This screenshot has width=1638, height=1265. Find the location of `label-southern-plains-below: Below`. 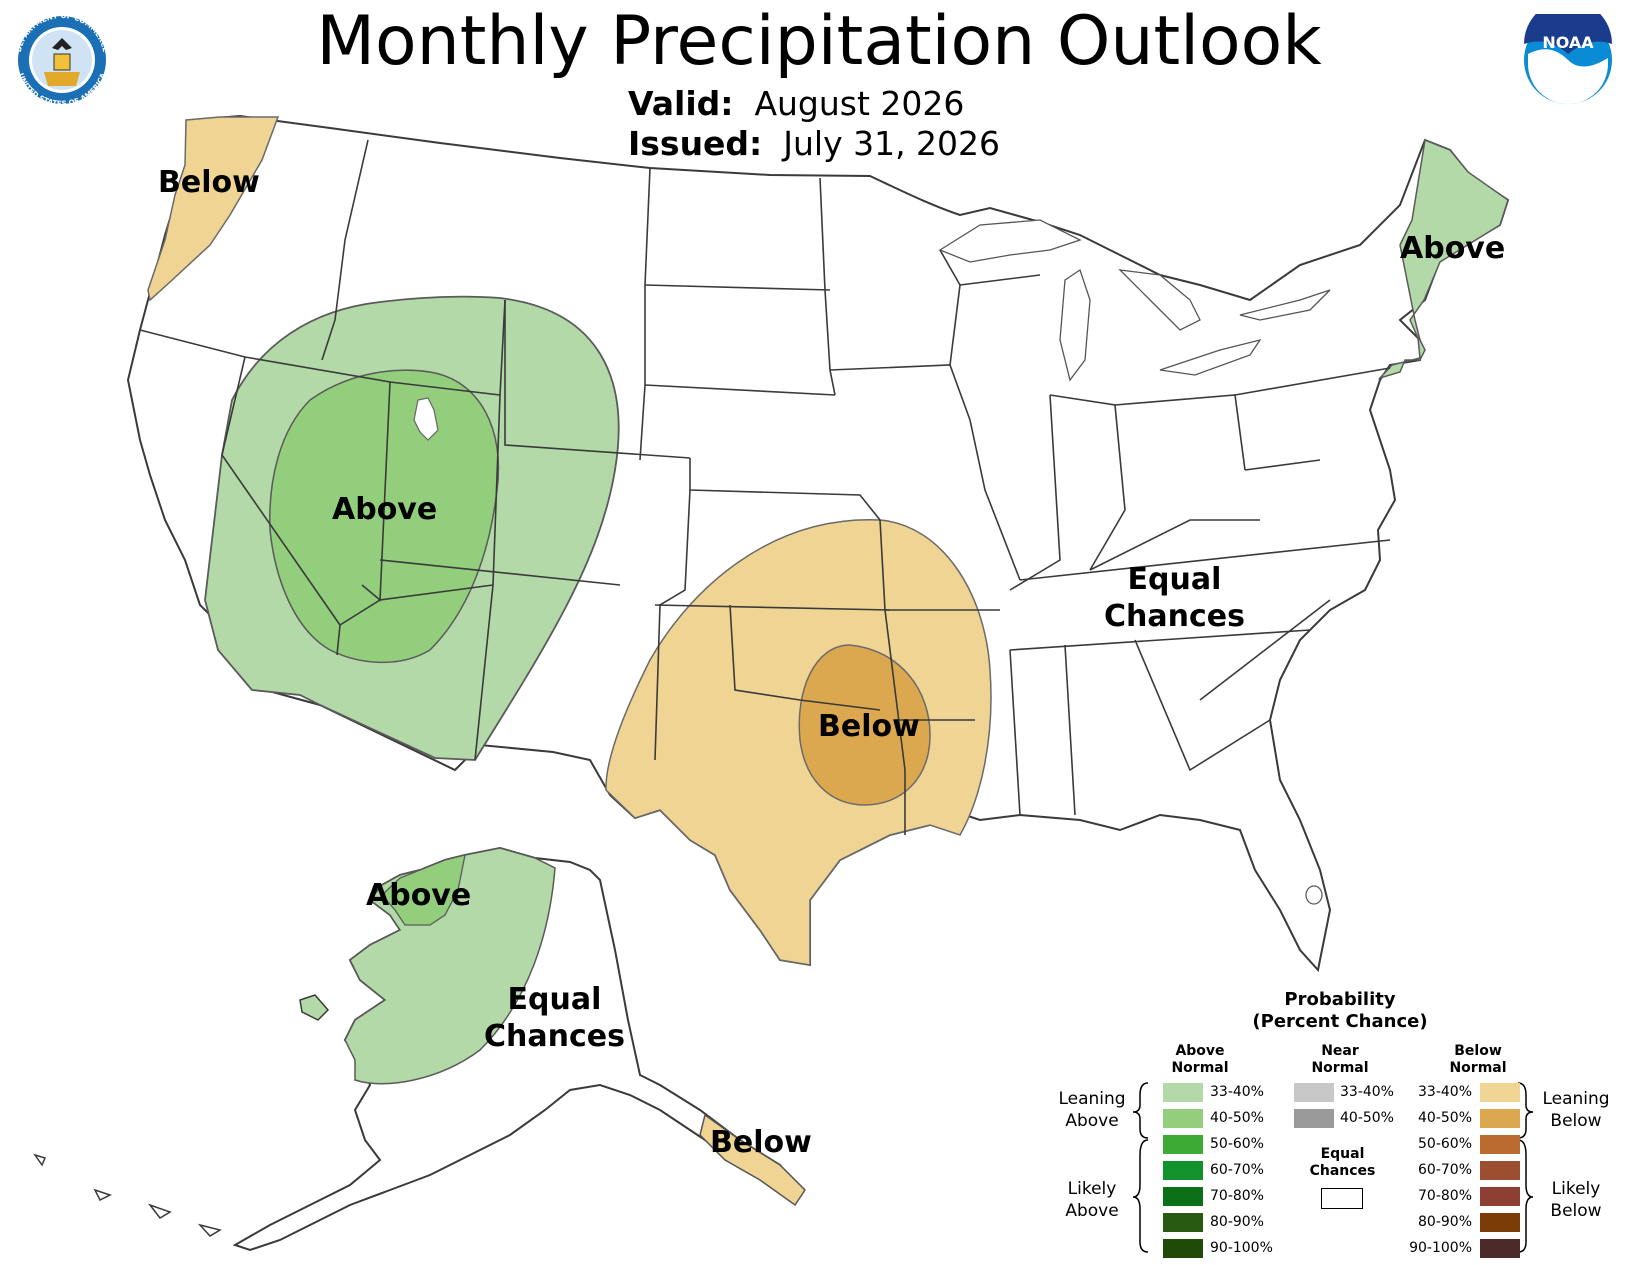

label-southern-plains-below: Below is located at coordinates (869, 726).